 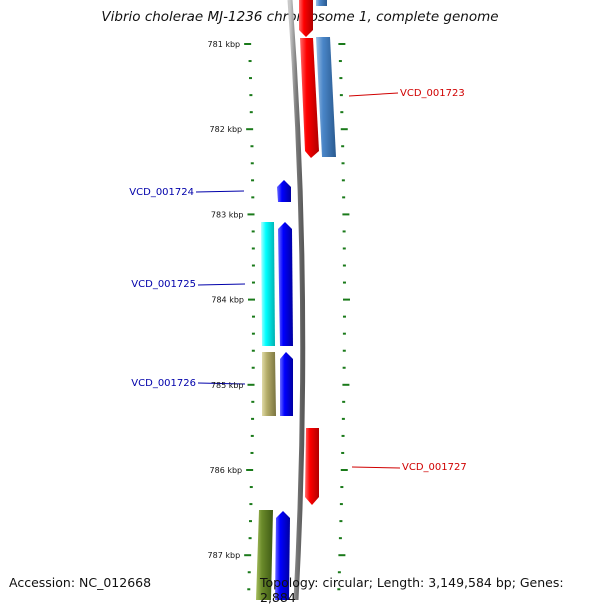 I want to click on gene-top-steelblue, so click(x=321, y=3).